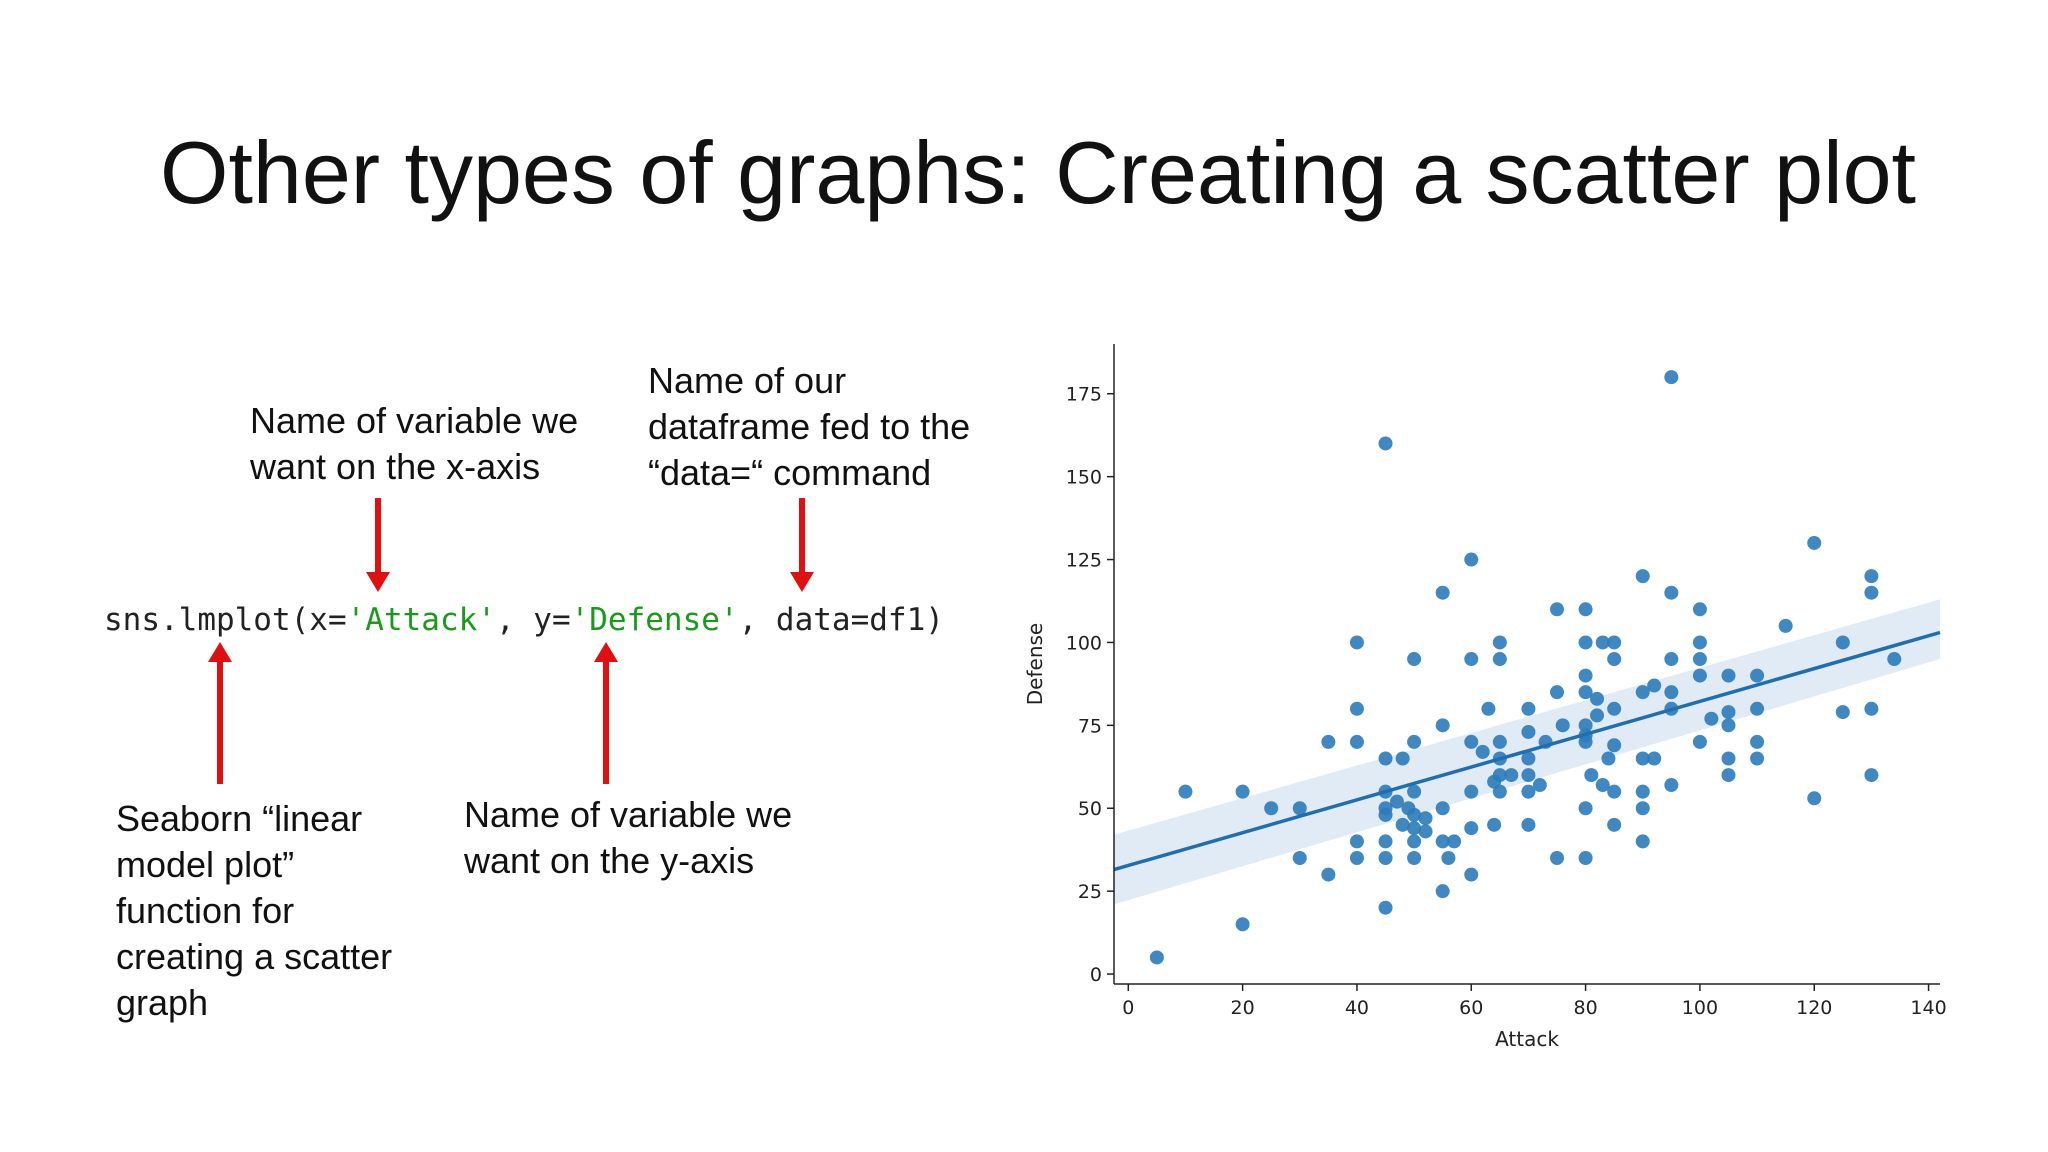  Describe the element at coordinates (1243, 1008) in the screenshot. I see `x-tick-label: 20` at that location.